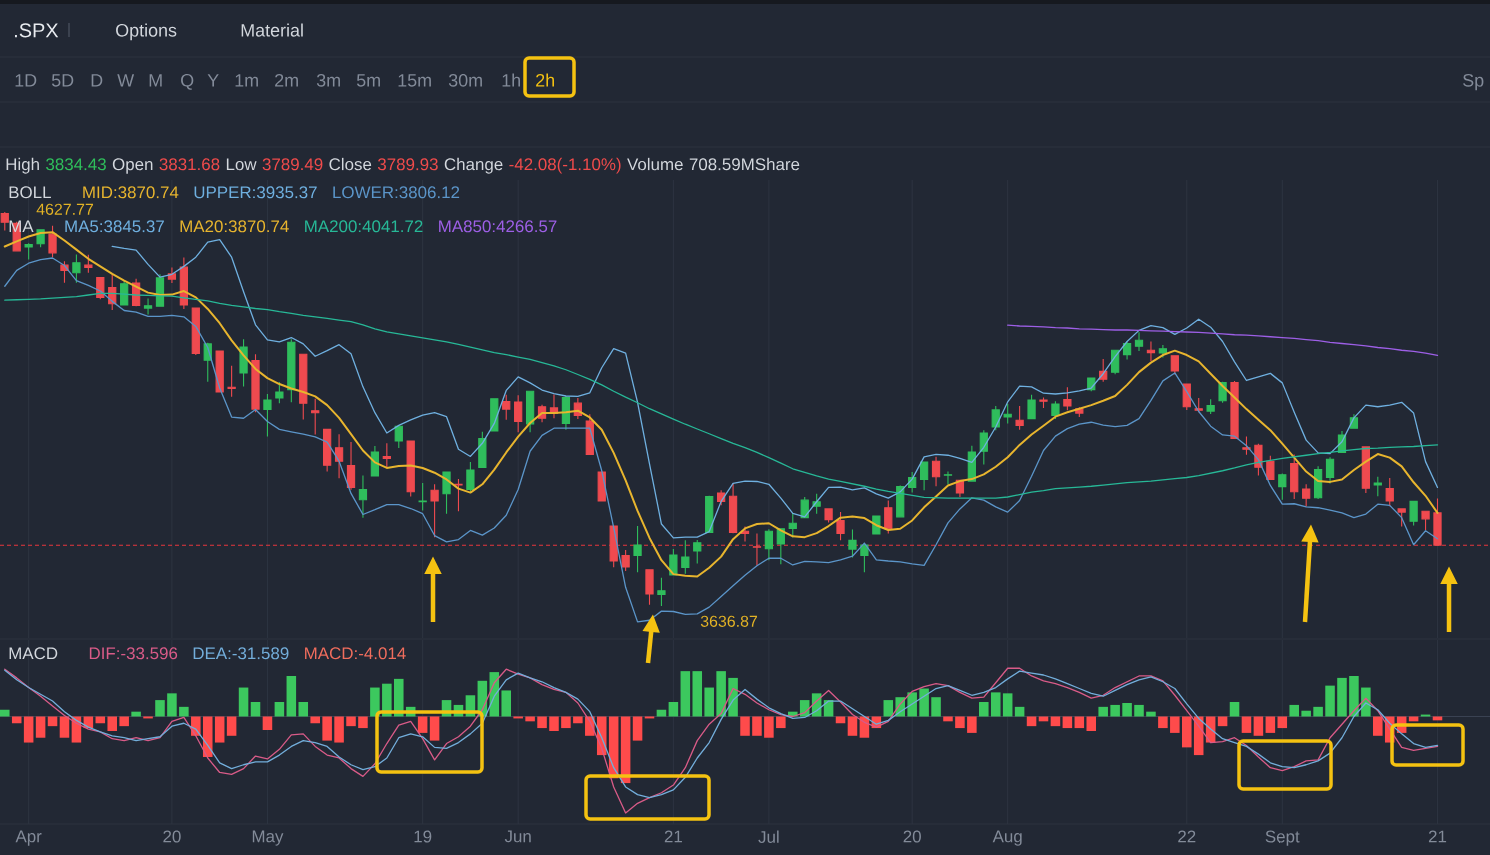 The image size is (1490, 855). Describe the element at coordinates (768, 836) in the screenshot. I see `x-tick-label: Jul` at that location.